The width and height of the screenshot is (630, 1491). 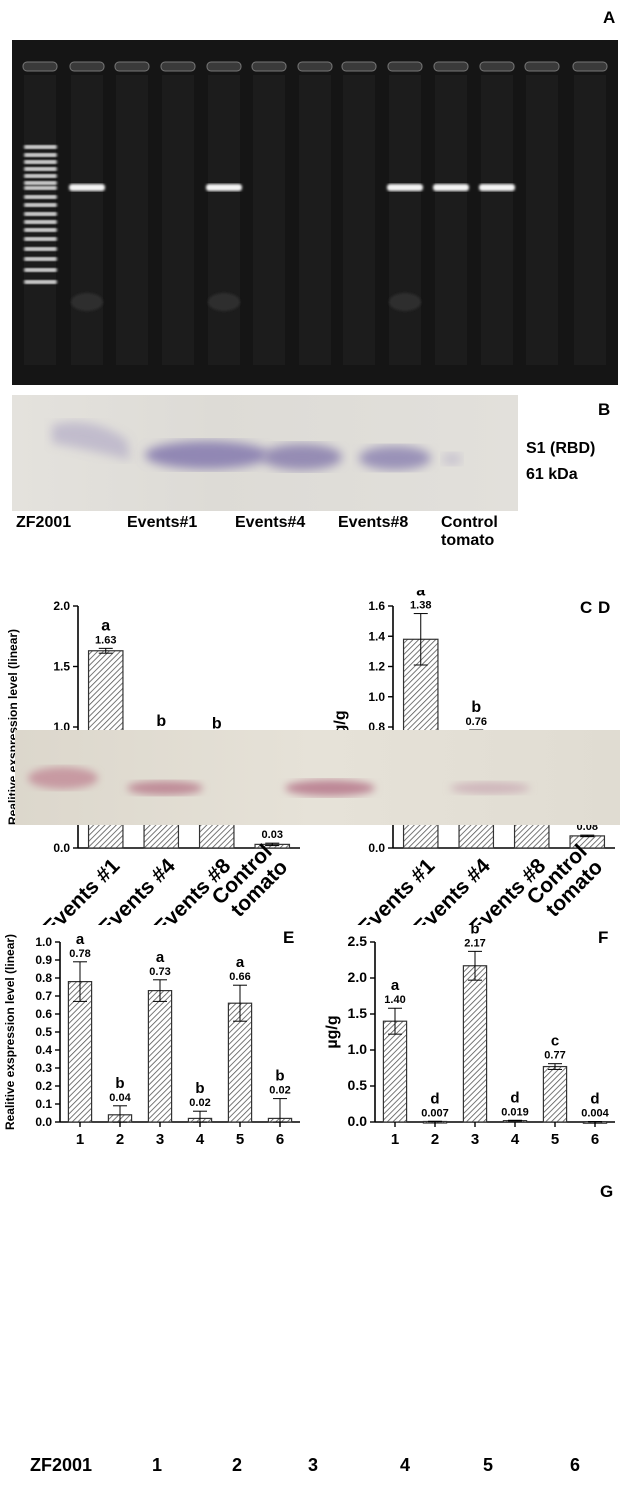 I want to click on data-label: 0.004, so click(x=595, y=1114).